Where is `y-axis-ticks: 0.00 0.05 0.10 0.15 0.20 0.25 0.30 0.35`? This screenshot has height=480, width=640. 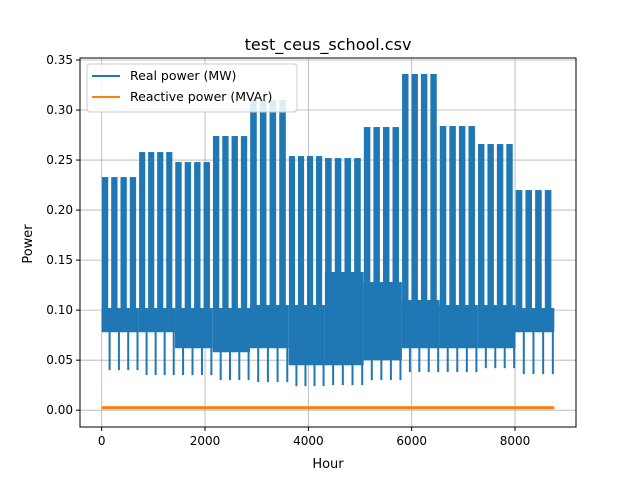
y-axis-ticks: 0.00 0.05 0.10 0.15 0.20 0.25 0.30 0.35 is located at coordinates (63, 235).